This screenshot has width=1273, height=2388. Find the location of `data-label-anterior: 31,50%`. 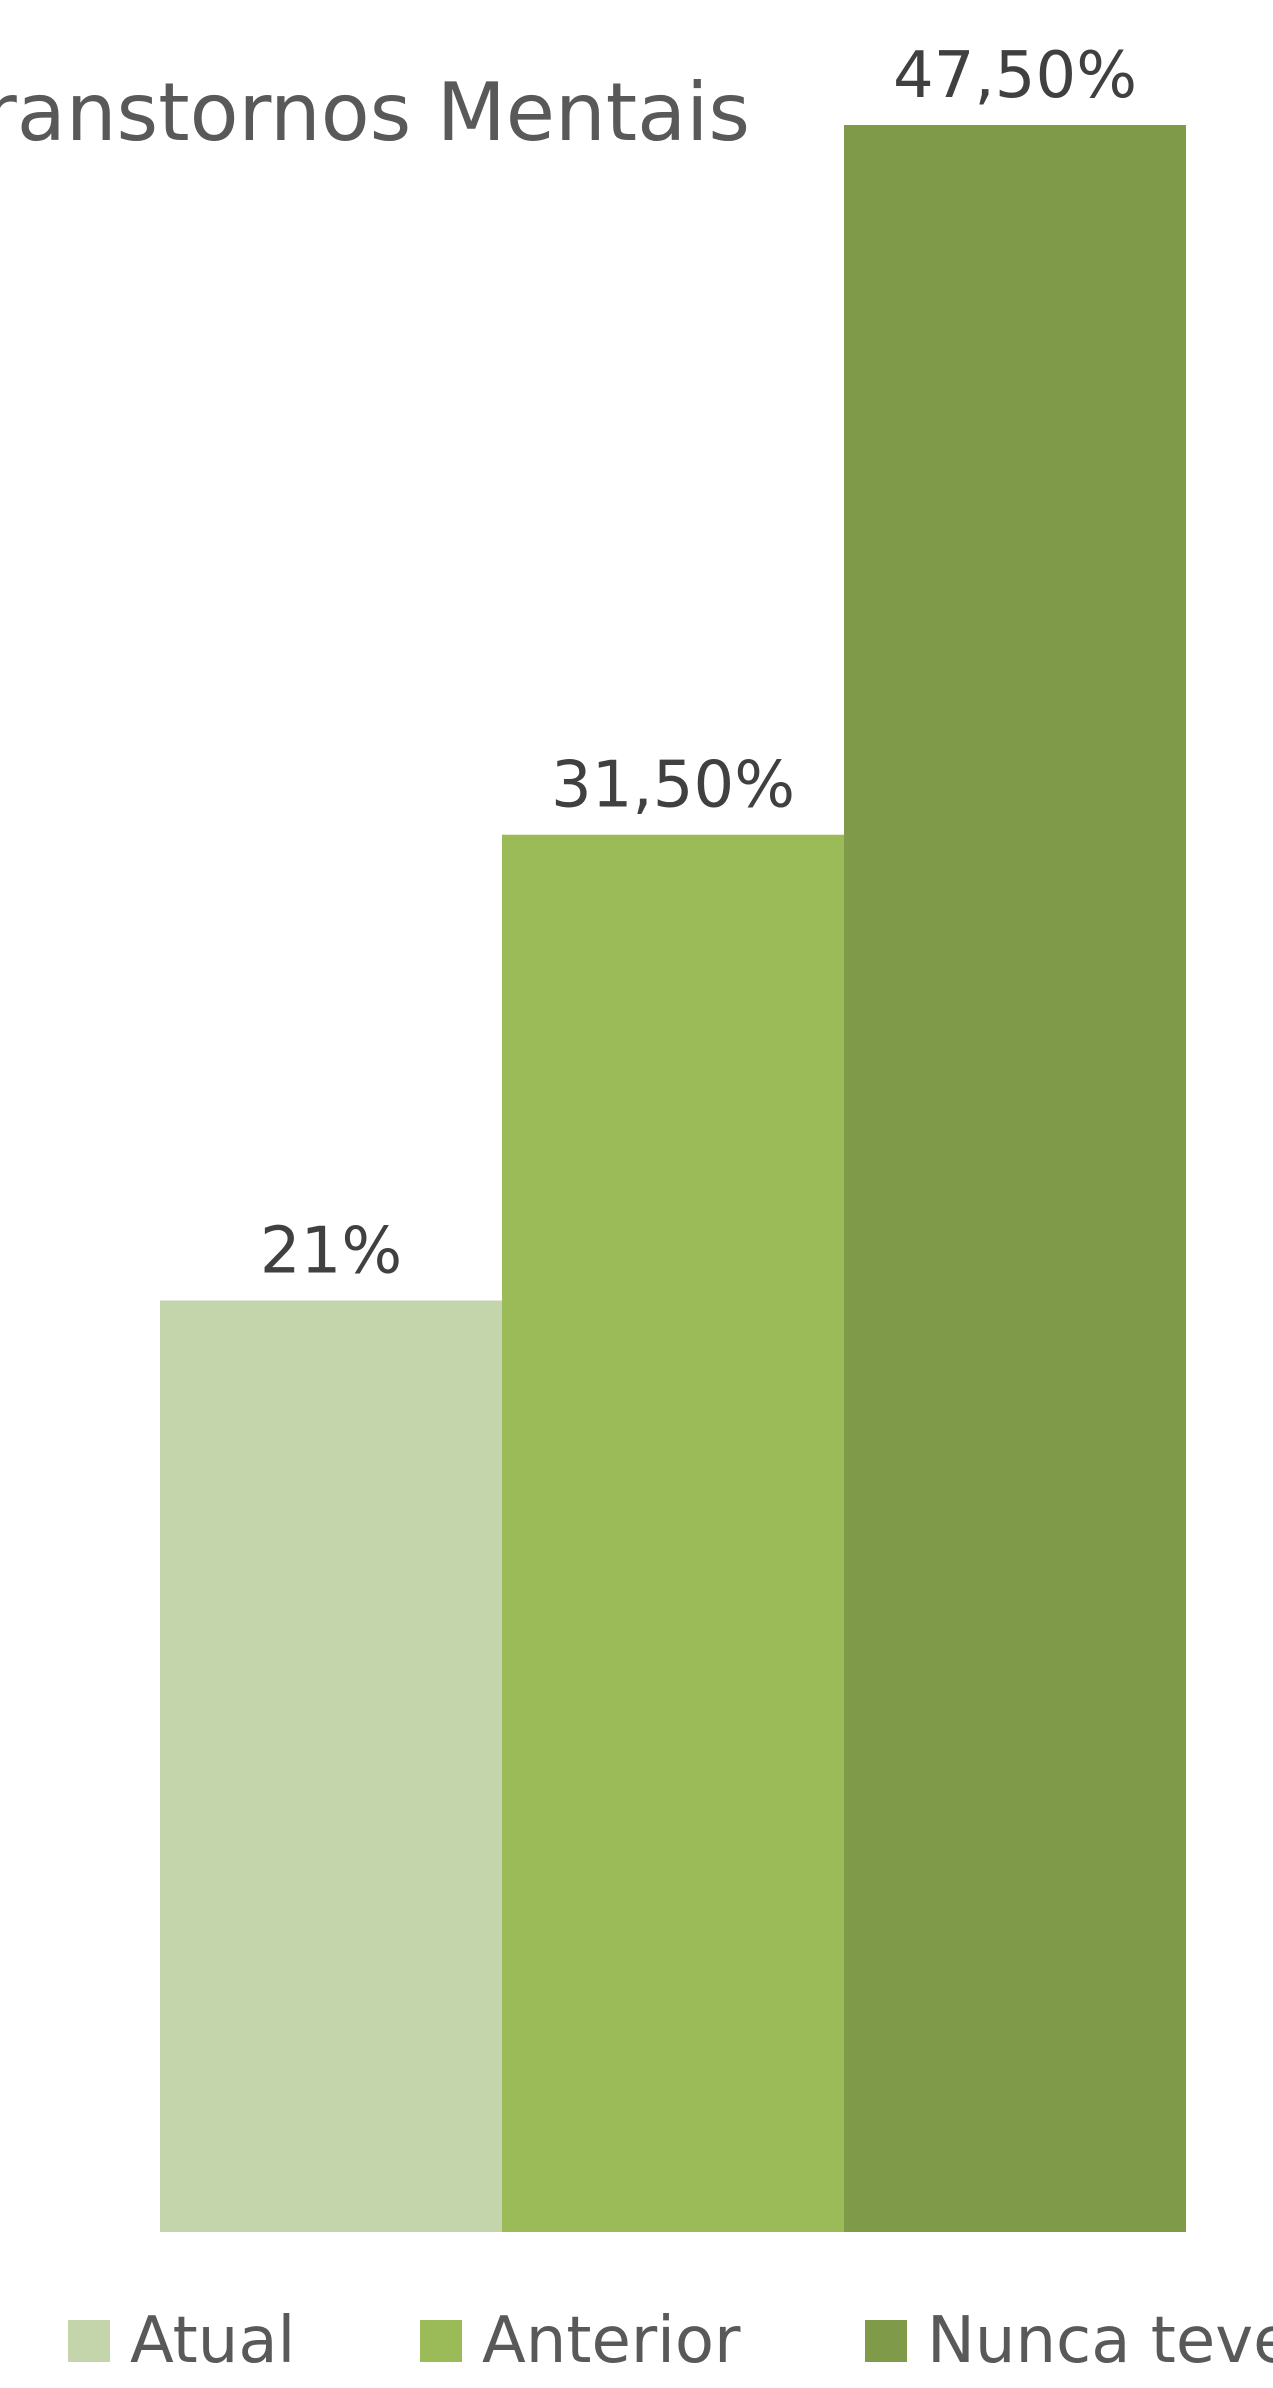

data-label-anterior: 31,50% is located at coordinates (673, 786).